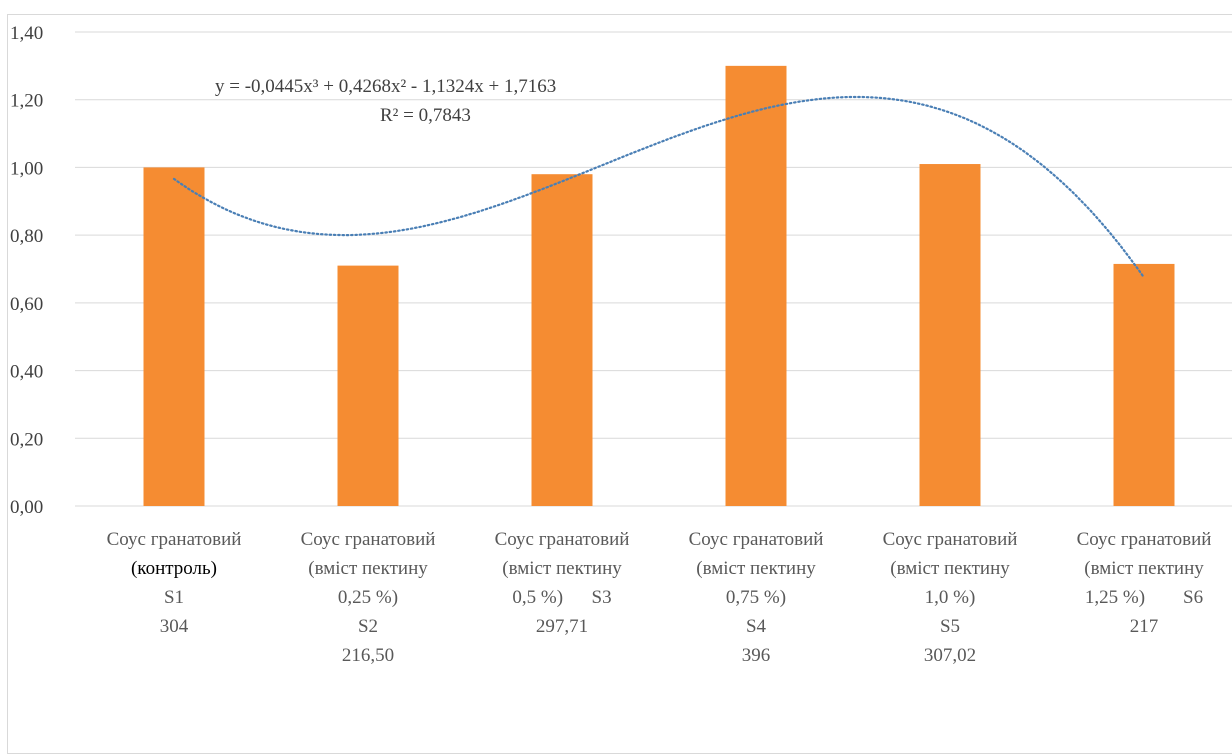 Image resolution: width=1232 pixels, height=754 pixels. Describe the element at coordinates (368, 626) in the screenshot. I see `x-category-label: S2` at that location.